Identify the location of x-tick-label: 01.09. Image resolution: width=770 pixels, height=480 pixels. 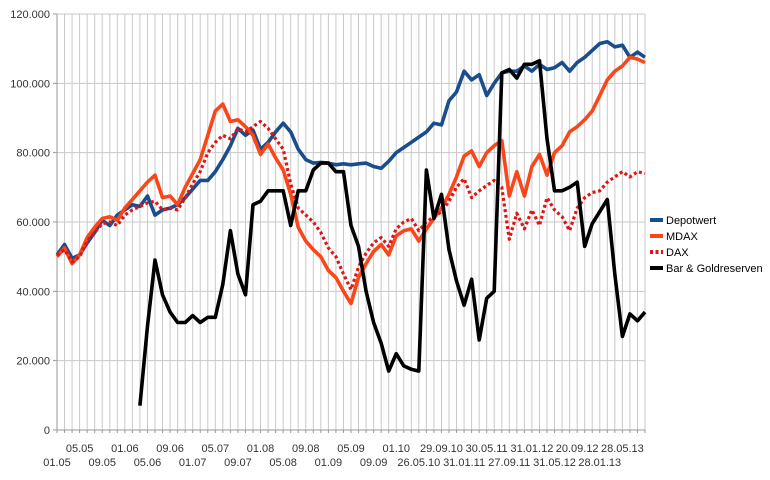
(329, 463).